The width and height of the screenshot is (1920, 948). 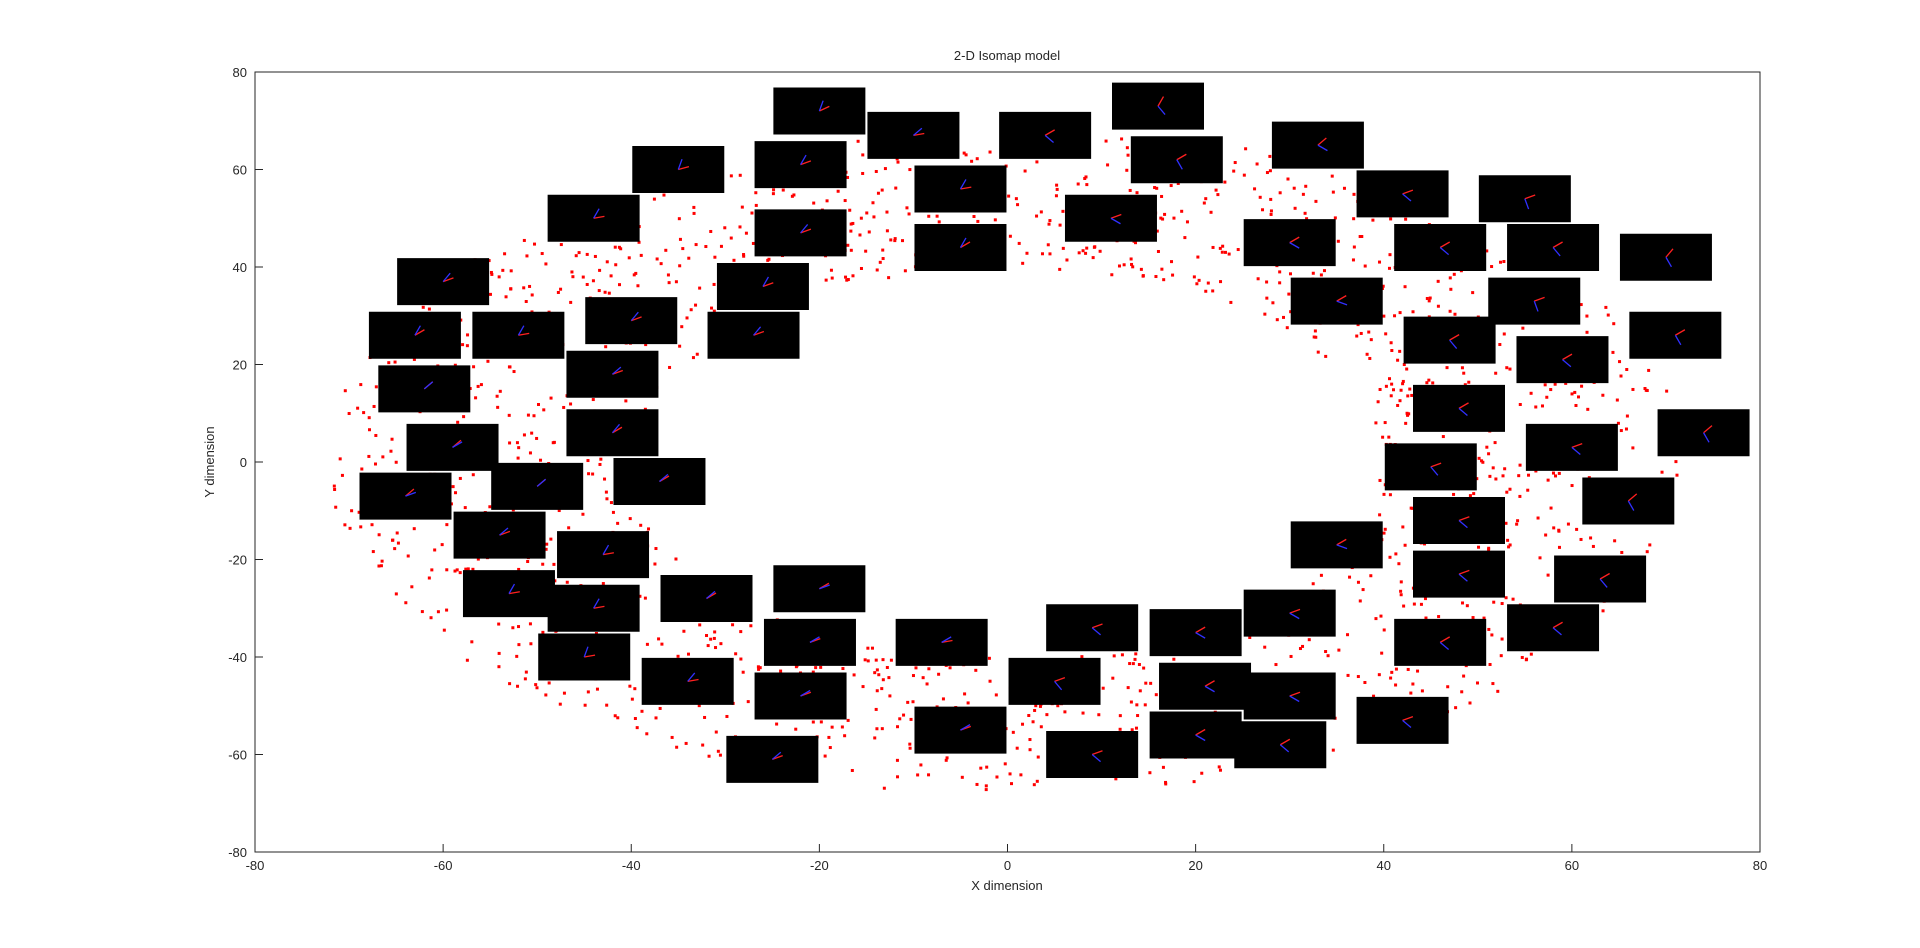 What do you see at coordinates (240, 267) in the screenshot?
I see `y-tick-label: 40` at bounding box center [240, 267].